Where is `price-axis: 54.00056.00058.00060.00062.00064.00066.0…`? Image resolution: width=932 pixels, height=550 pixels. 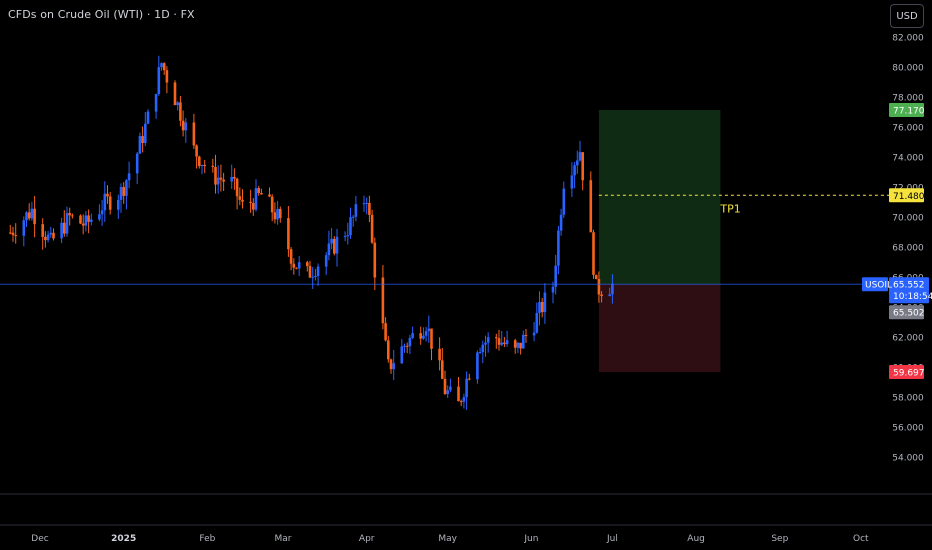
price-axis: 54.00056.00058.00060.00062.00064.00066.0… is located at coordinates (908, 249).